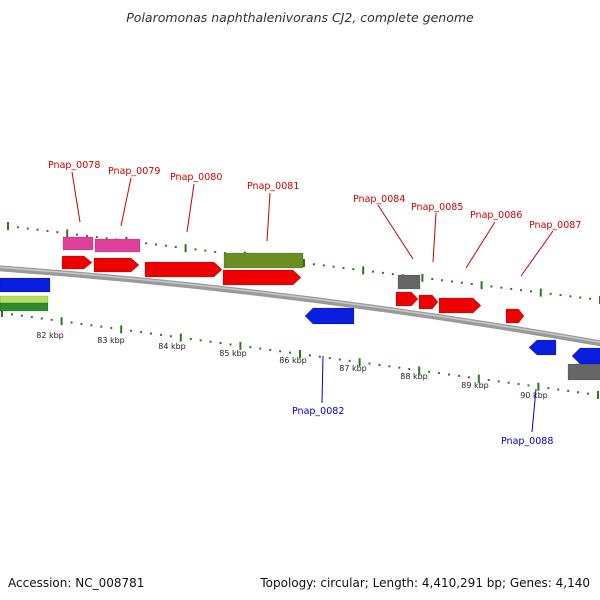  Describe the element at coordinates (409, 282) in the screenshot. I see `gene-pnap-0084-upper` at that location.